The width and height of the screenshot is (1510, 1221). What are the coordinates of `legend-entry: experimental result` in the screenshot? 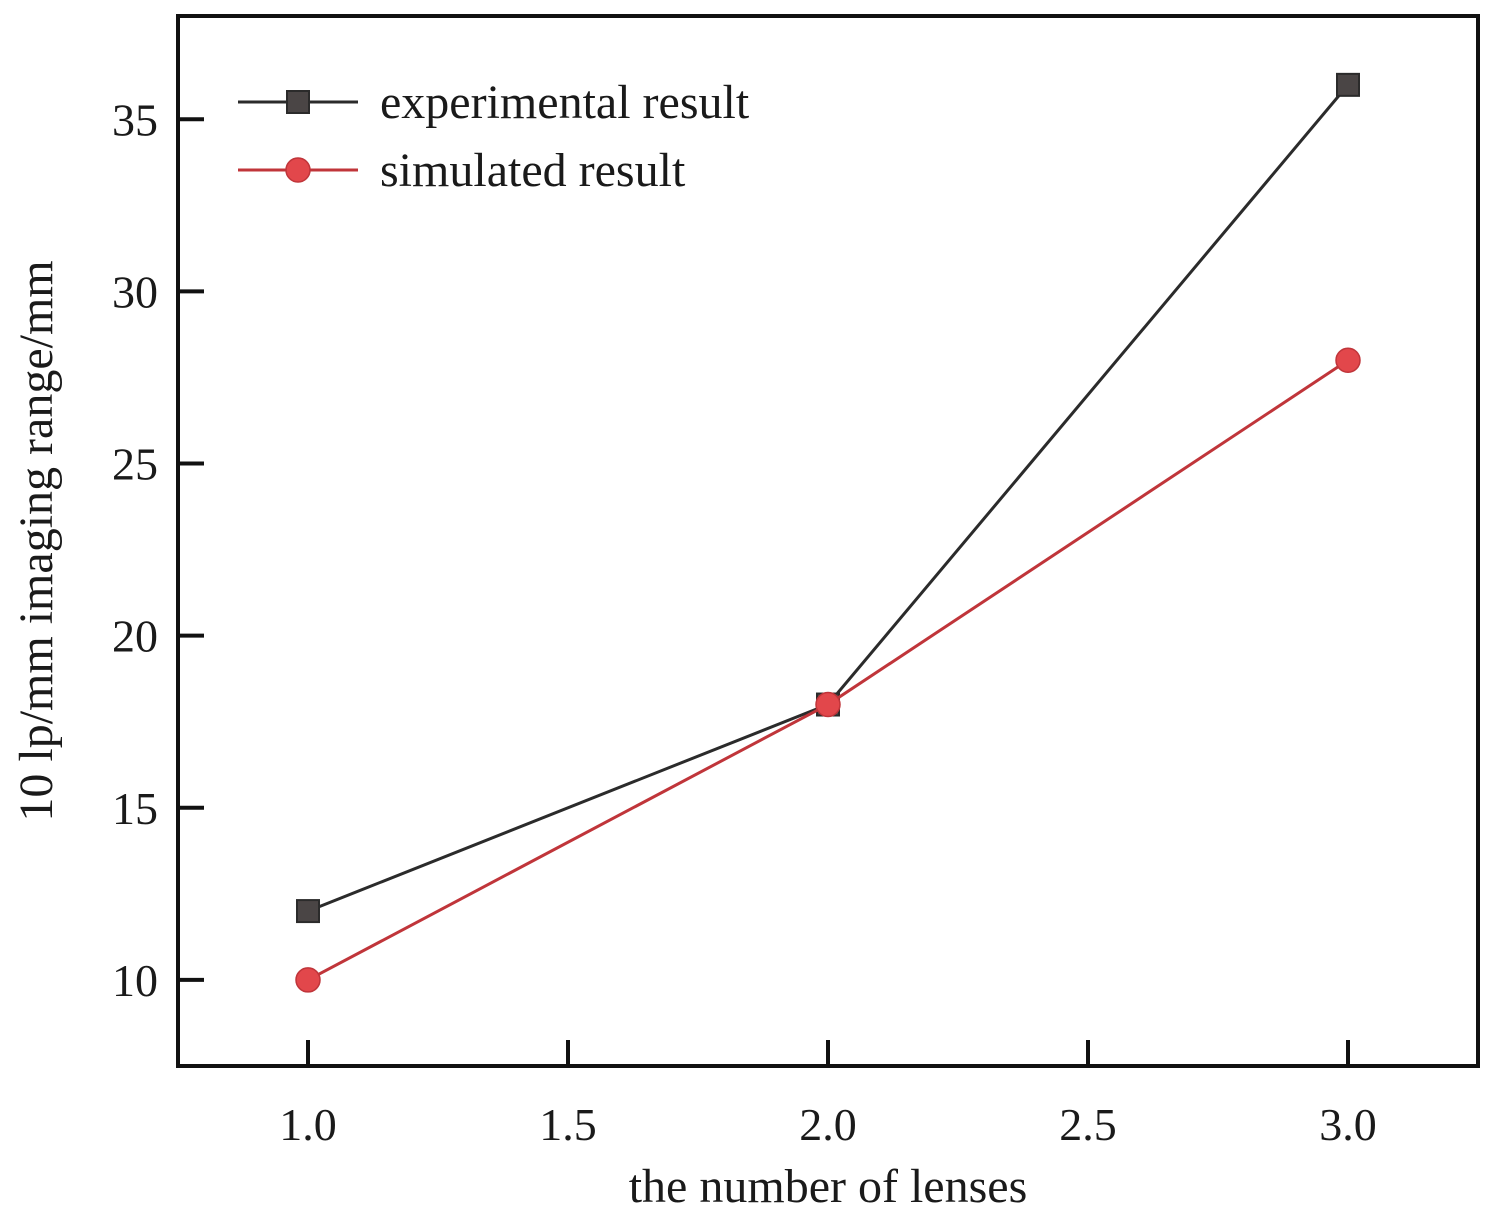 It's located at (494, 102).